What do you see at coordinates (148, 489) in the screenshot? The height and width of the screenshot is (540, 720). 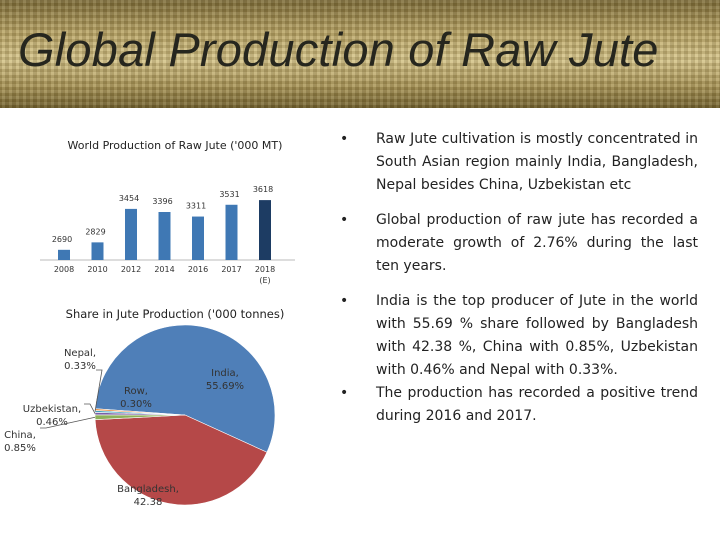 I see `pie-label: Bangladesh,` at bounding box center [148, 489].